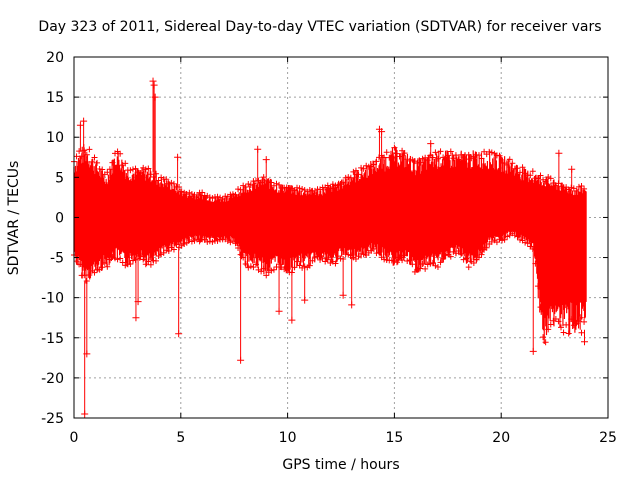 The width and height of the screenshot is (640, 480). I want to click on x-tick-label: 10, so click(288, 438).